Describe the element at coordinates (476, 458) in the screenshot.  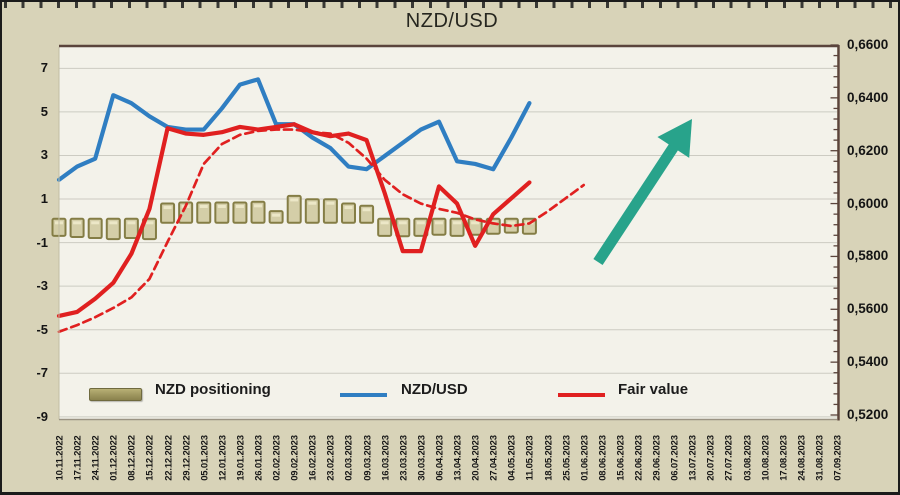
I see `x-axis-label: 20.04.2023` at that location.